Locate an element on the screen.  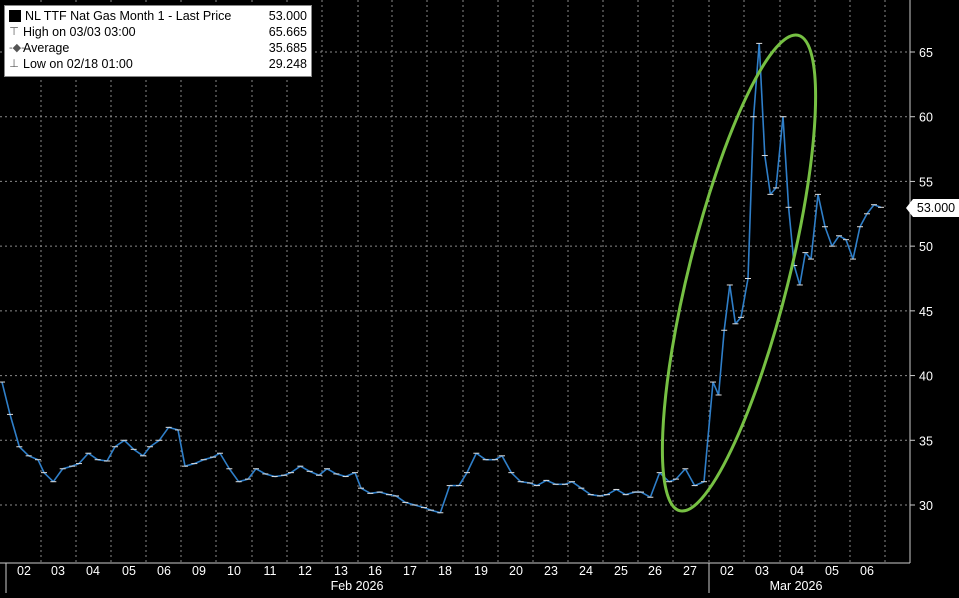
x-tick-label: 12 is located at coordinates (305, 571).